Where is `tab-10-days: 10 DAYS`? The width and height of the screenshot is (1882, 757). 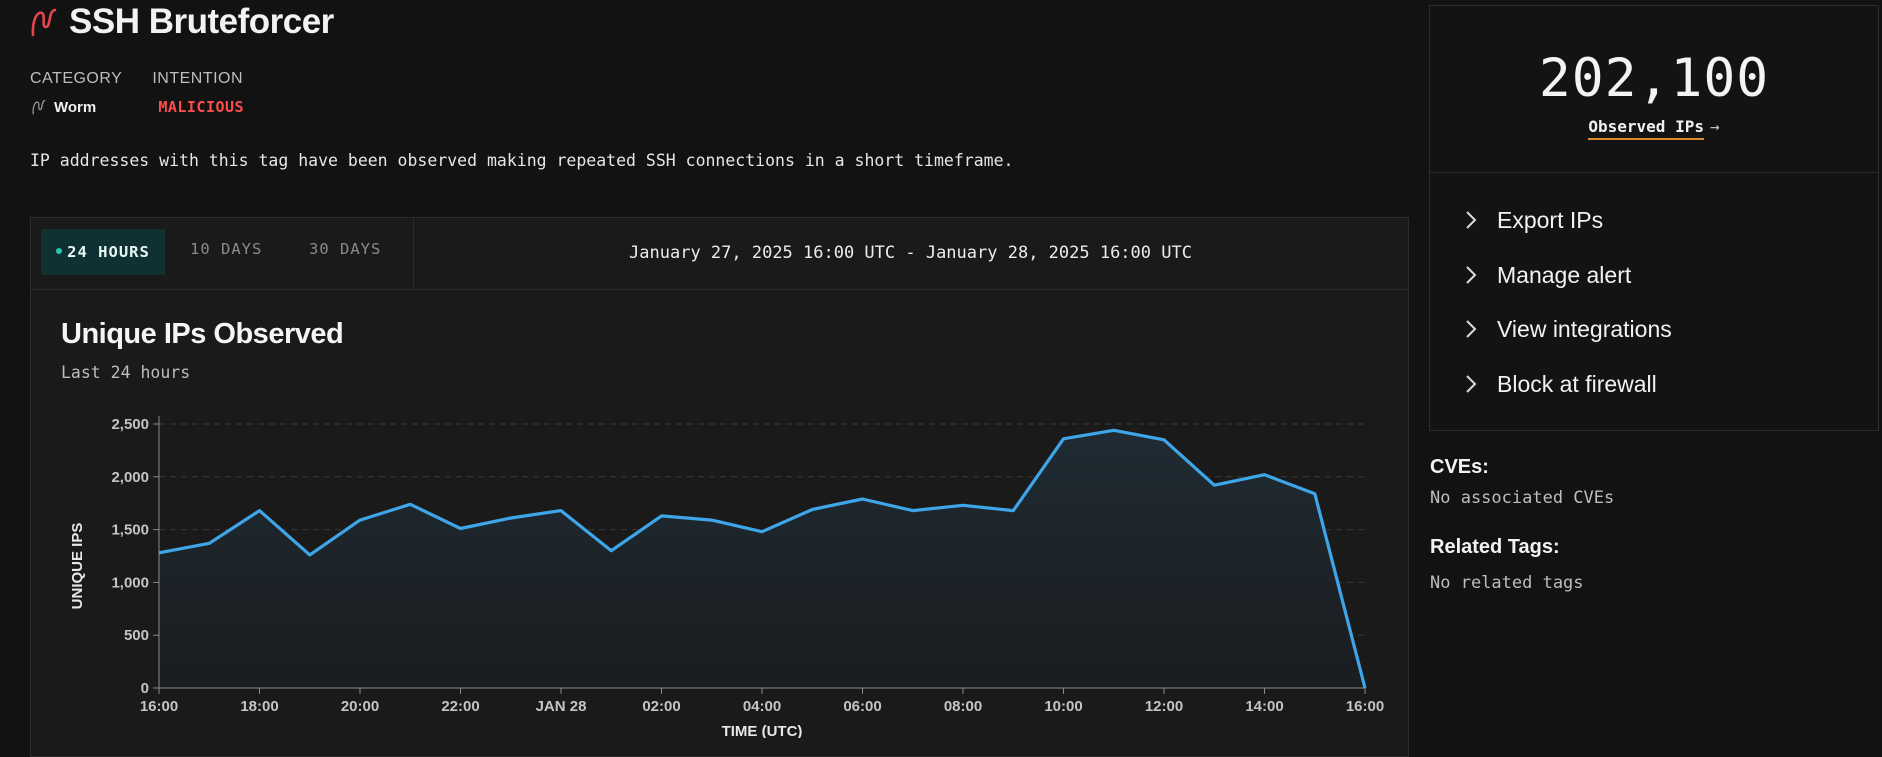 tab-10-days: 10 DAYS is located at coordinates (226, 249).